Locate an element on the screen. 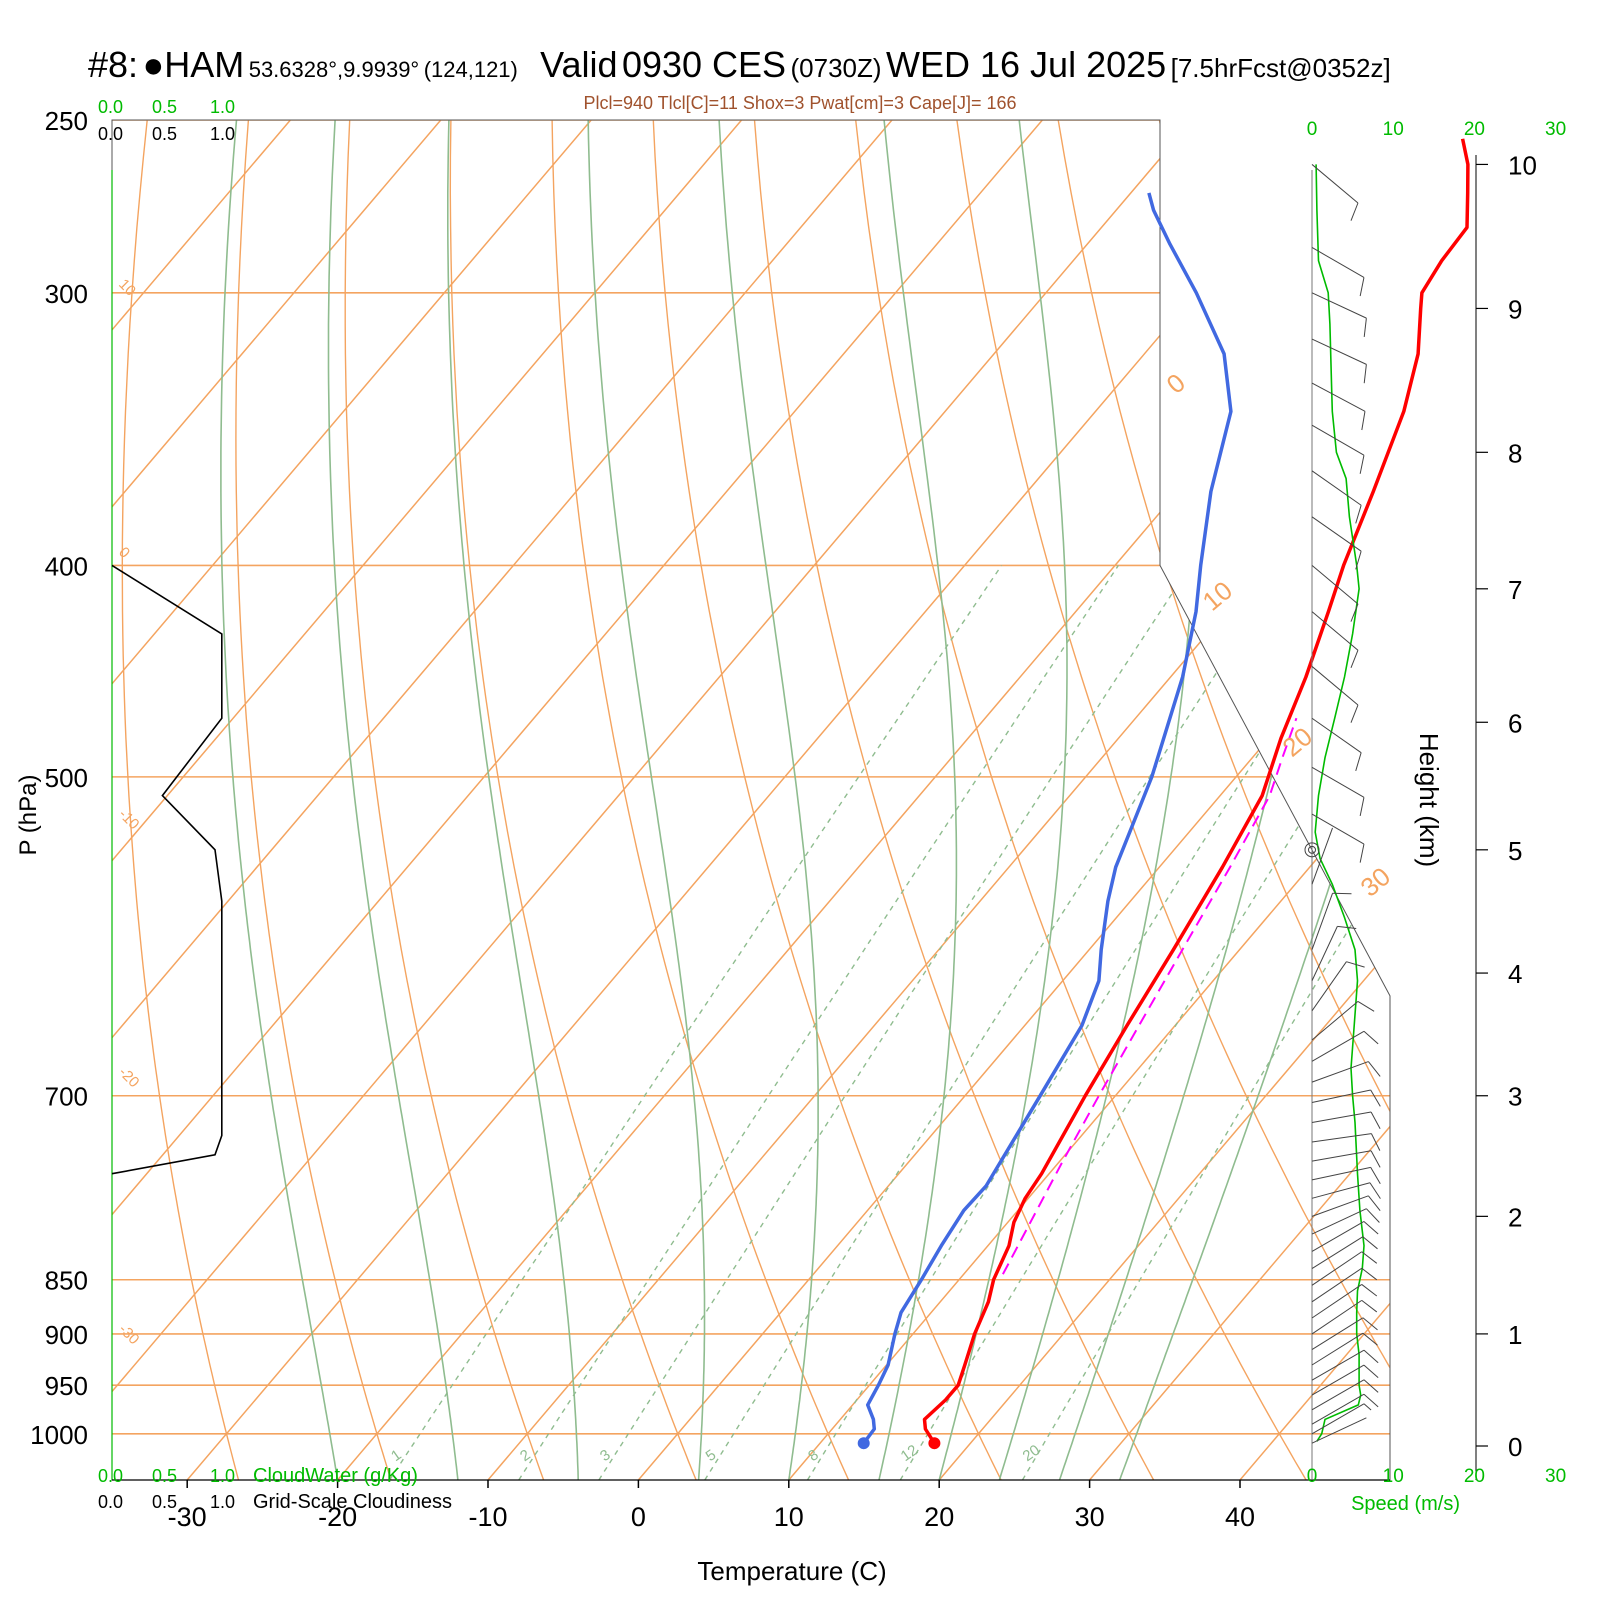 This screenshot has width=1600, height=1600. mixing-ratio-label: 1 is located at coordinates (396, 1455).